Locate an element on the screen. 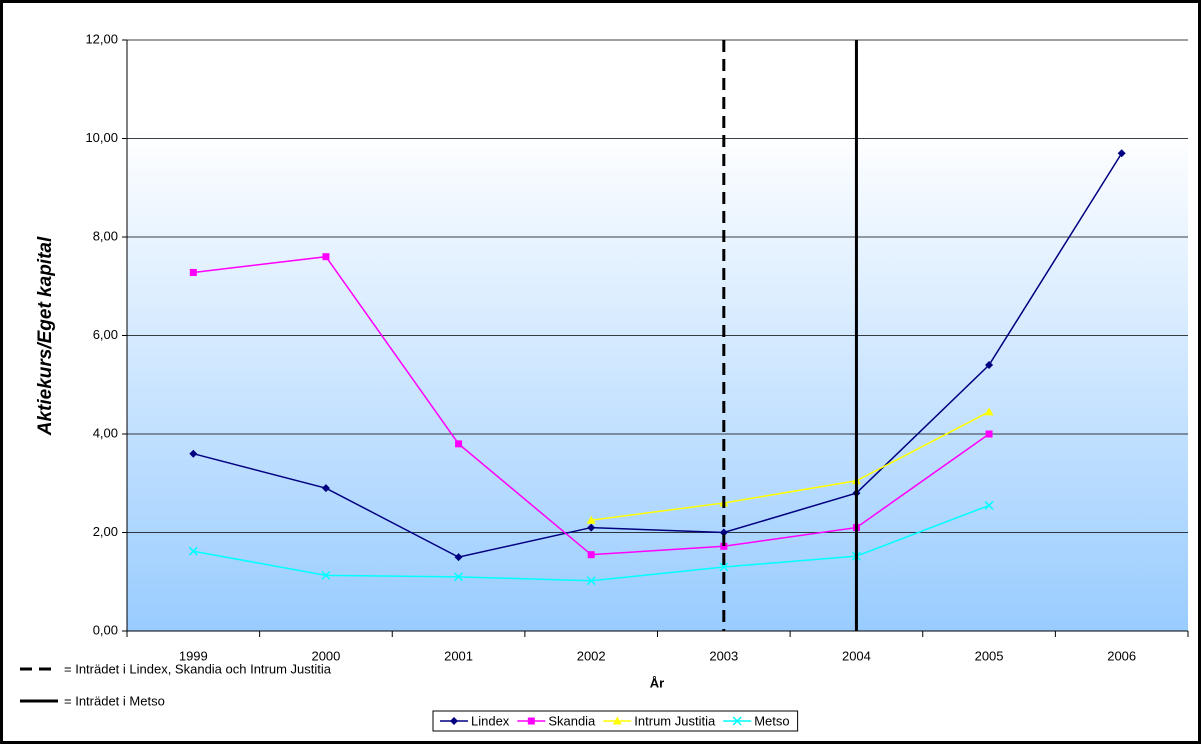  y-tick-label: 2,00 is located at coordinates (105, 531).